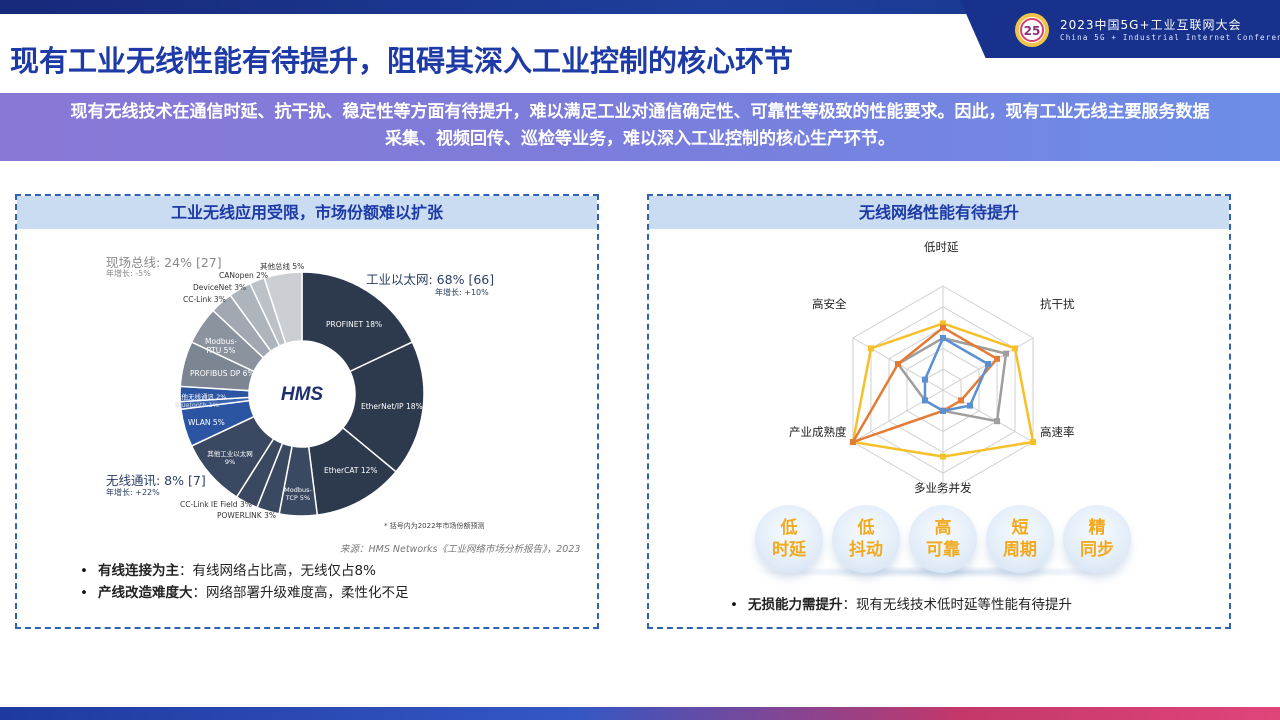 The image size is (1280, 720). I want to click on summary-banner, so click(640, 127).